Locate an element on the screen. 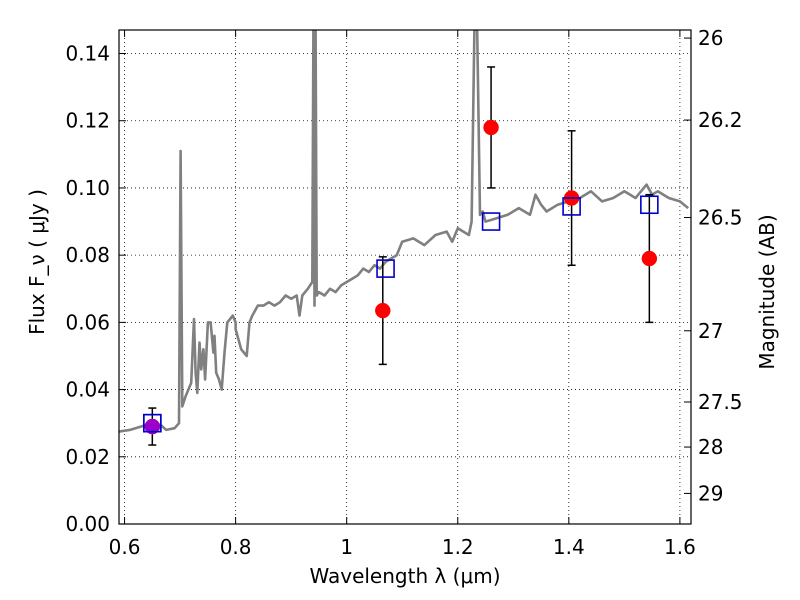  y-tick-label: 0.04 is located at coordinates (87, 390).